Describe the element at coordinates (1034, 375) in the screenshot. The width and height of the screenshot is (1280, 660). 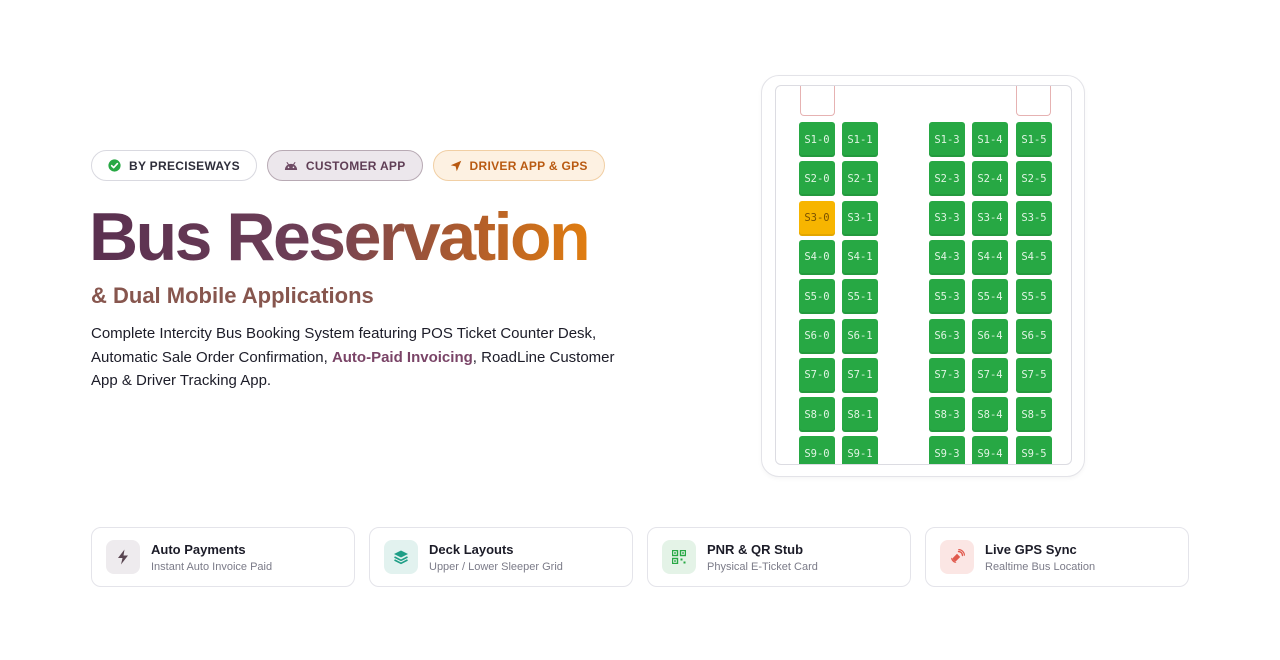
I see `seat-s7-5: S7-5` at that location.